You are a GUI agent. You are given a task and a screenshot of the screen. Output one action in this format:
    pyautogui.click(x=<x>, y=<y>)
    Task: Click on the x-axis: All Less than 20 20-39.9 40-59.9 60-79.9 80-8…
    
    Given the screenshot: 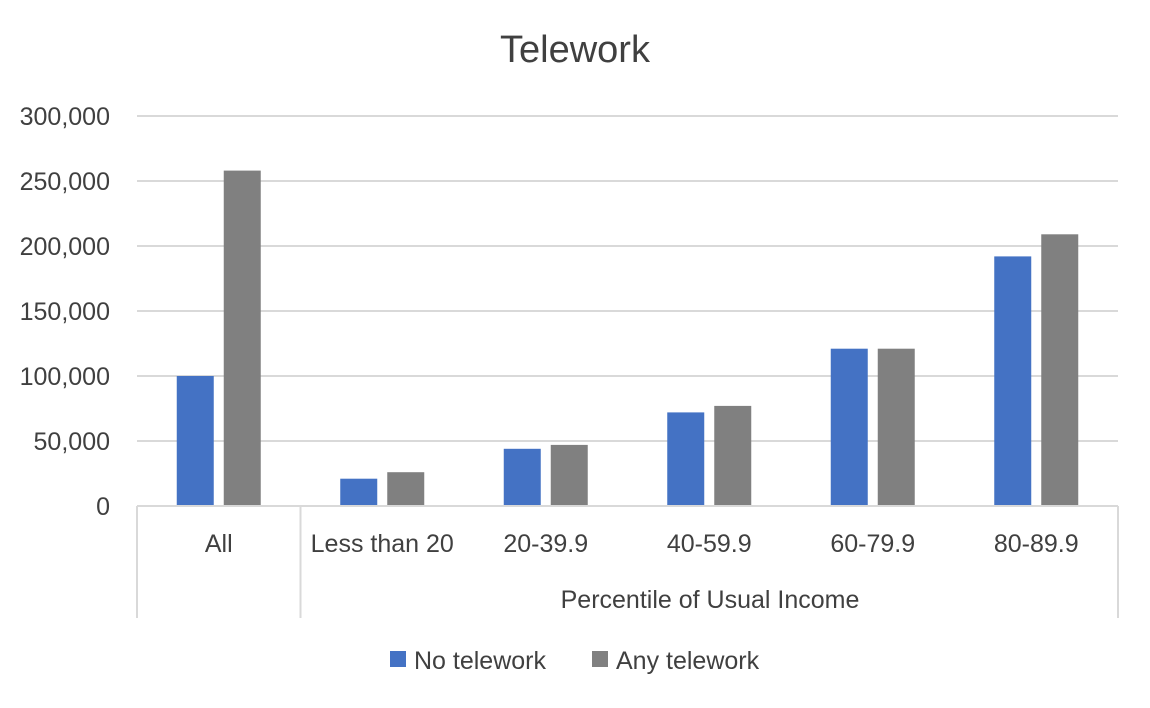 What is the action you would take?
    pyautogui.click(x=627, y=561)
    